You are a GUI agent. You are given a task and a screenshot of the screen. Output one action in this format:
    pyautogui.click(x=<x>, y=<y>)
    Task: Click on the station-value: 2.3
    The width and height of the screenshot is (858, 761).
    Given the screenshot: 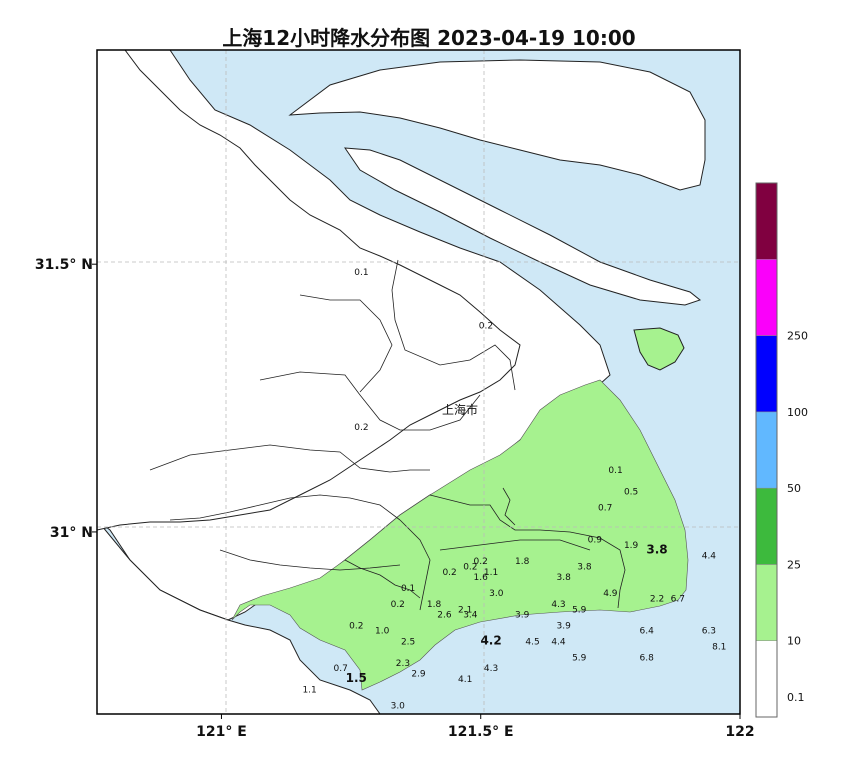 What is the action you would take?
    pyautogui.click(x=403, y=664)
    